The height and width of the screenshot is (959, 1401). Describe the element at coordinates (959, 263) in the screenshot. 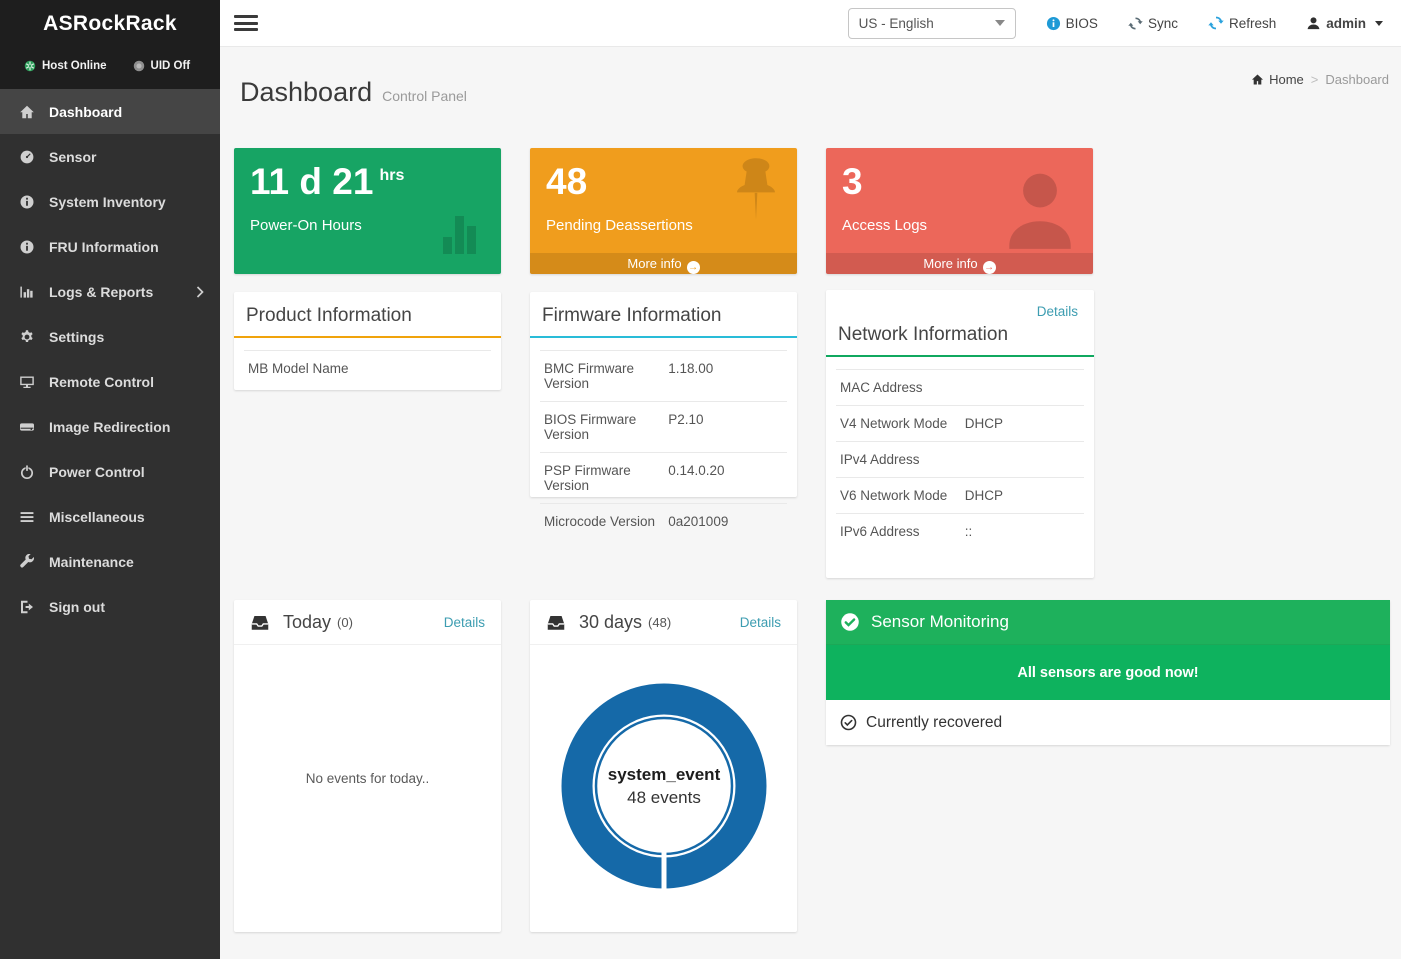

I see `access-logs-more-info-link: More info →` at that location.